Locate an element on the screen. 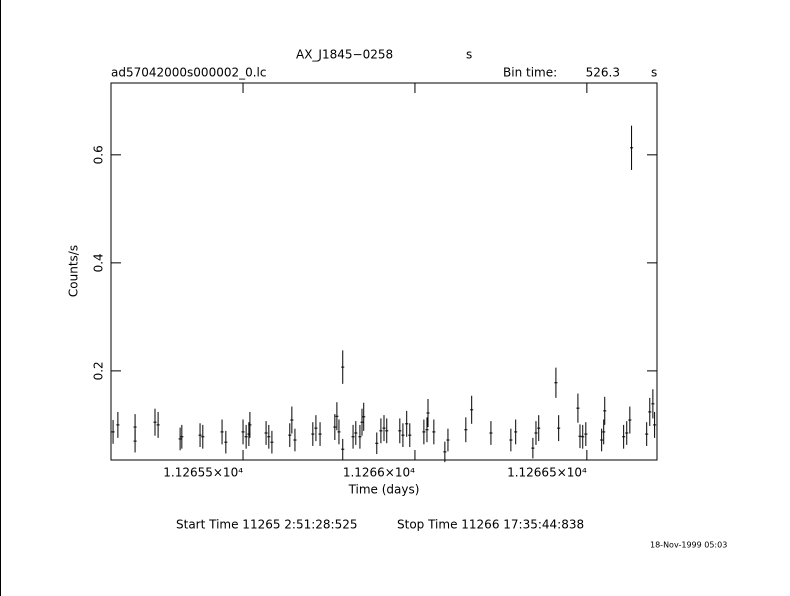 This screenshot has height=596, width=790. file-name: ad57042000s000002_0.lc is located at coordinates (189, 73).